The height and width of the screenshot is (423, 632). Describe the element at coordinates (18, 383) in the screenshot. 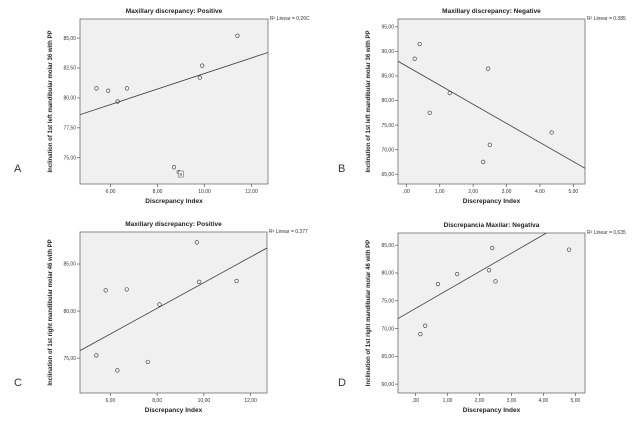

I see `panel-letter: C` at that location.